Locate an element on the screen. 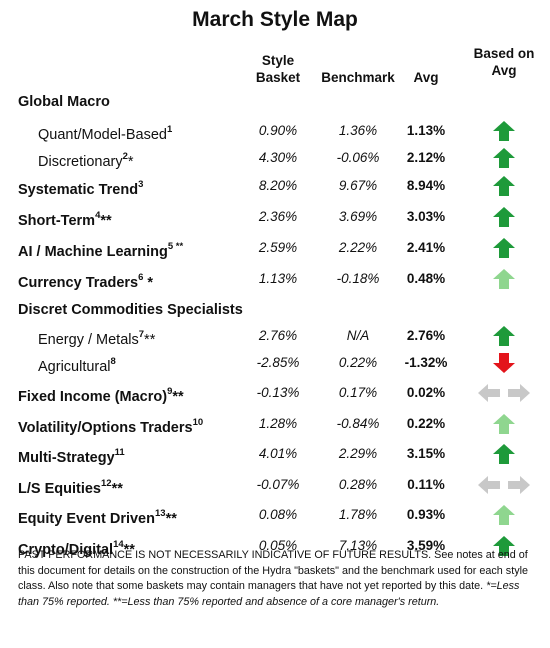 This screenshot has height=648, width=550. row-label: Equity Event Driven13** is located at coordinates (97, 517).